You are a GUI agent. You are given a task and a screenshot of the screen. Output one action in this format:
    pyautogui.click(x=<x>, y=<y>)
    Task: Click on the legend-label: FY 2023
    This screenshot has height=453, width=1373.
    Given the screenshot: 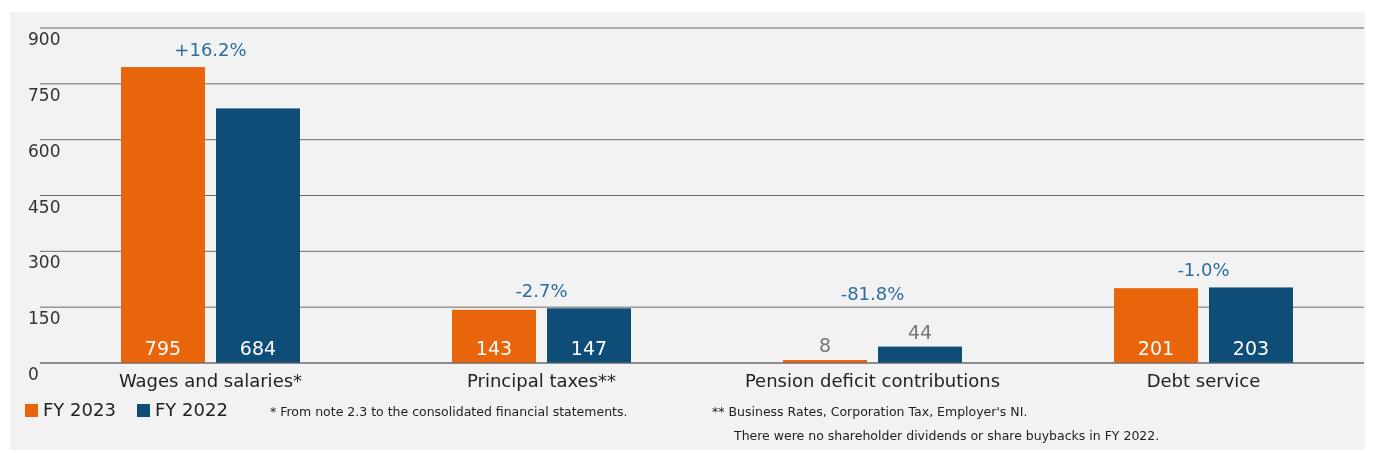 What is the action you would take?
    pyautogui.click(x=79, y=409)
    